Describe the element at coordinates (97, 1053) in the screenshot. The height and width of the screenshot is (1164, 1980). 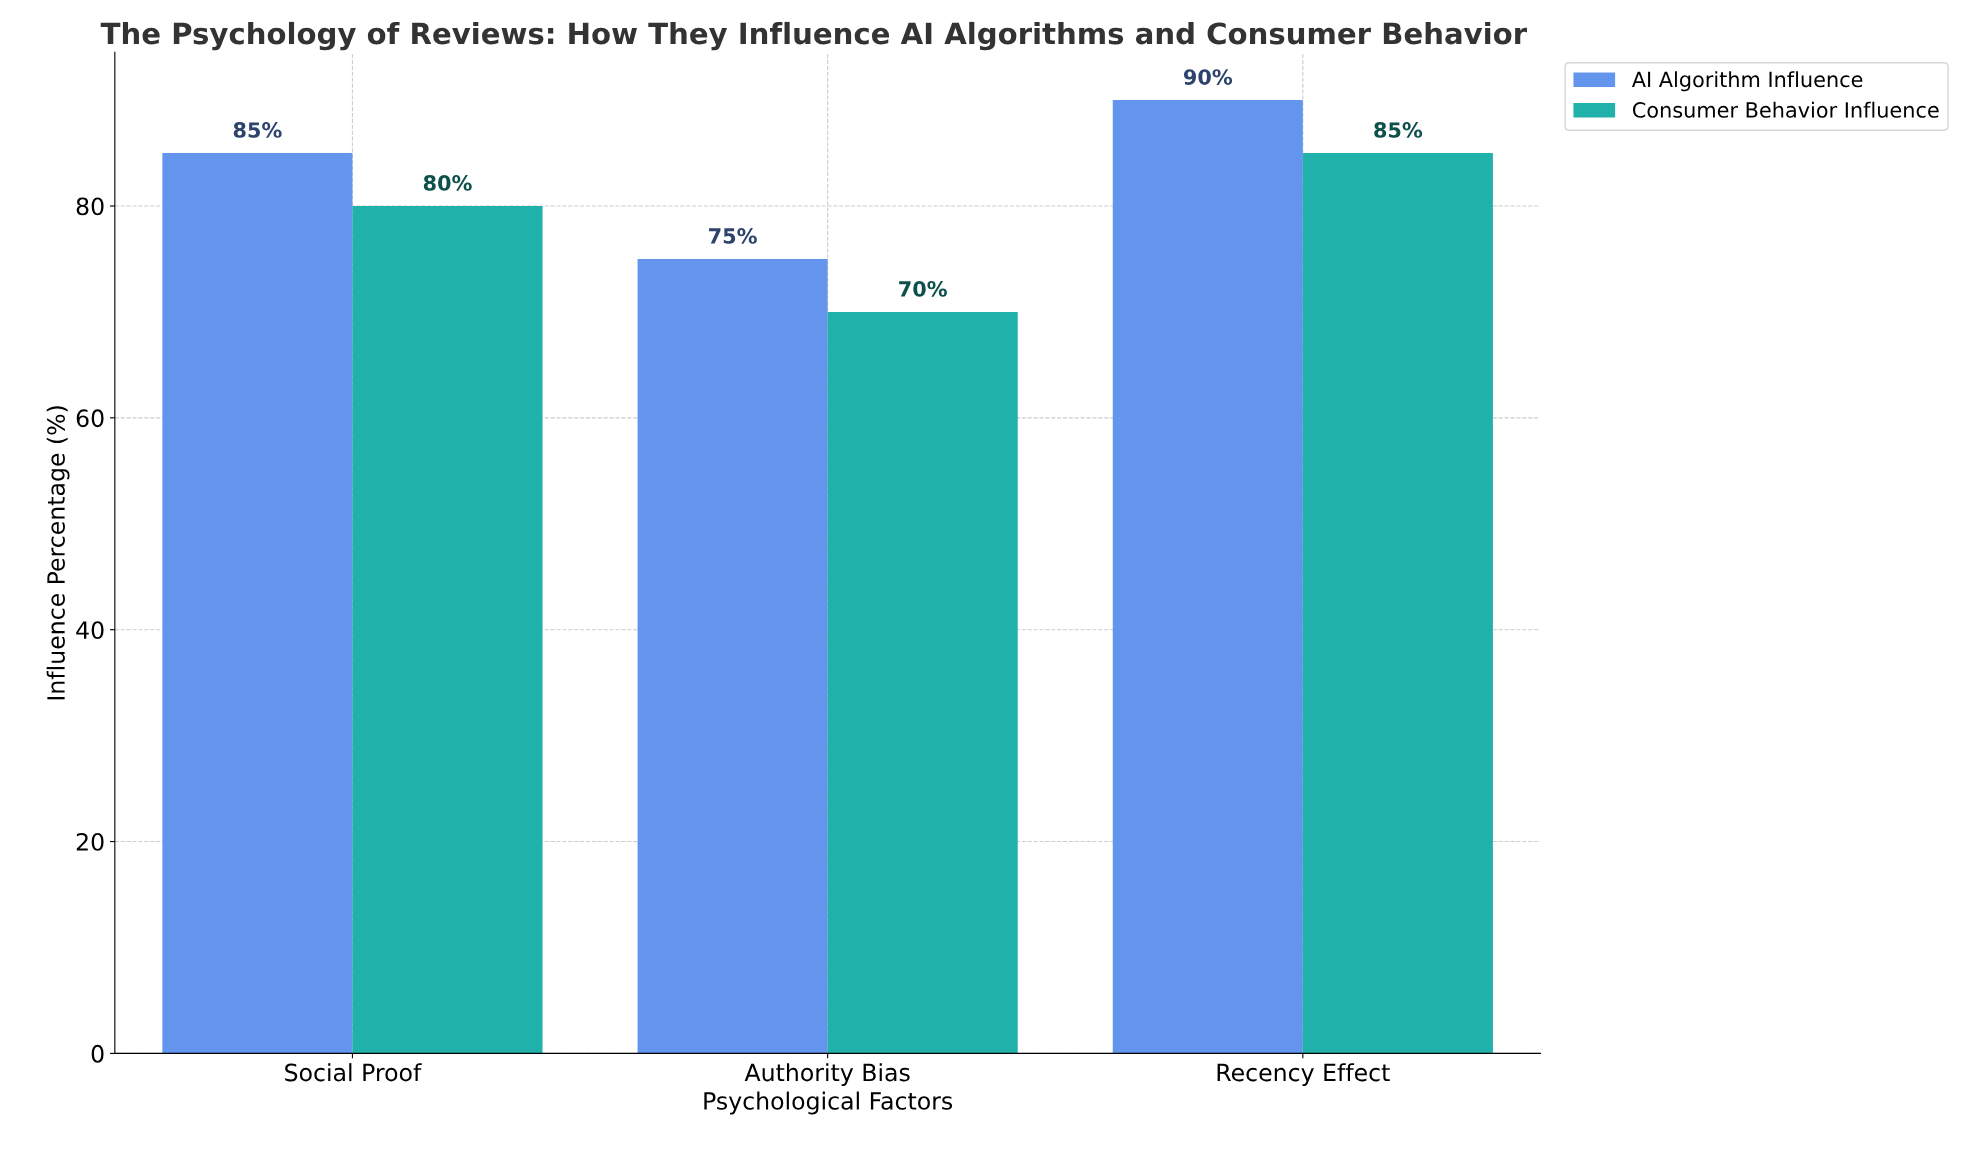
I see `y-tick-label: 0` at that location.